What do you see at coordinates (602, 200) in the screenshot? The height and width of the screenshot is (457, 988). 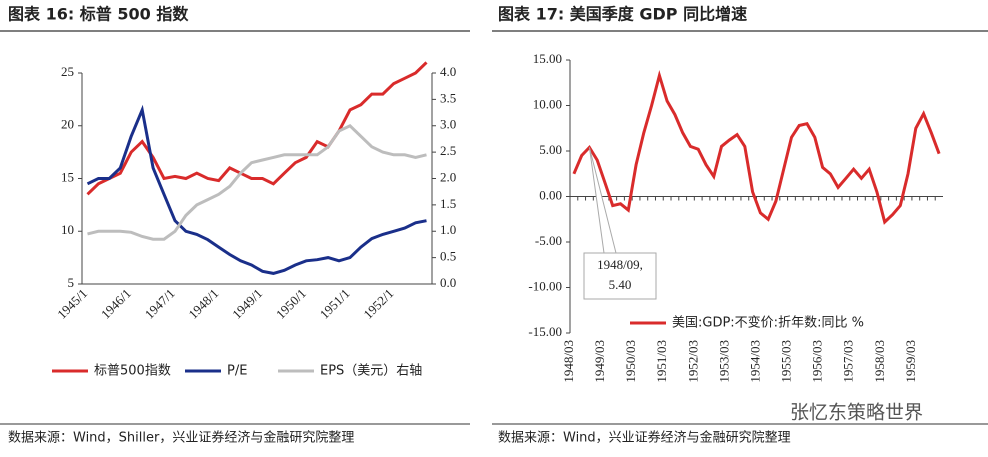 I see `callout-pointer` at bounding box center [602, 200].